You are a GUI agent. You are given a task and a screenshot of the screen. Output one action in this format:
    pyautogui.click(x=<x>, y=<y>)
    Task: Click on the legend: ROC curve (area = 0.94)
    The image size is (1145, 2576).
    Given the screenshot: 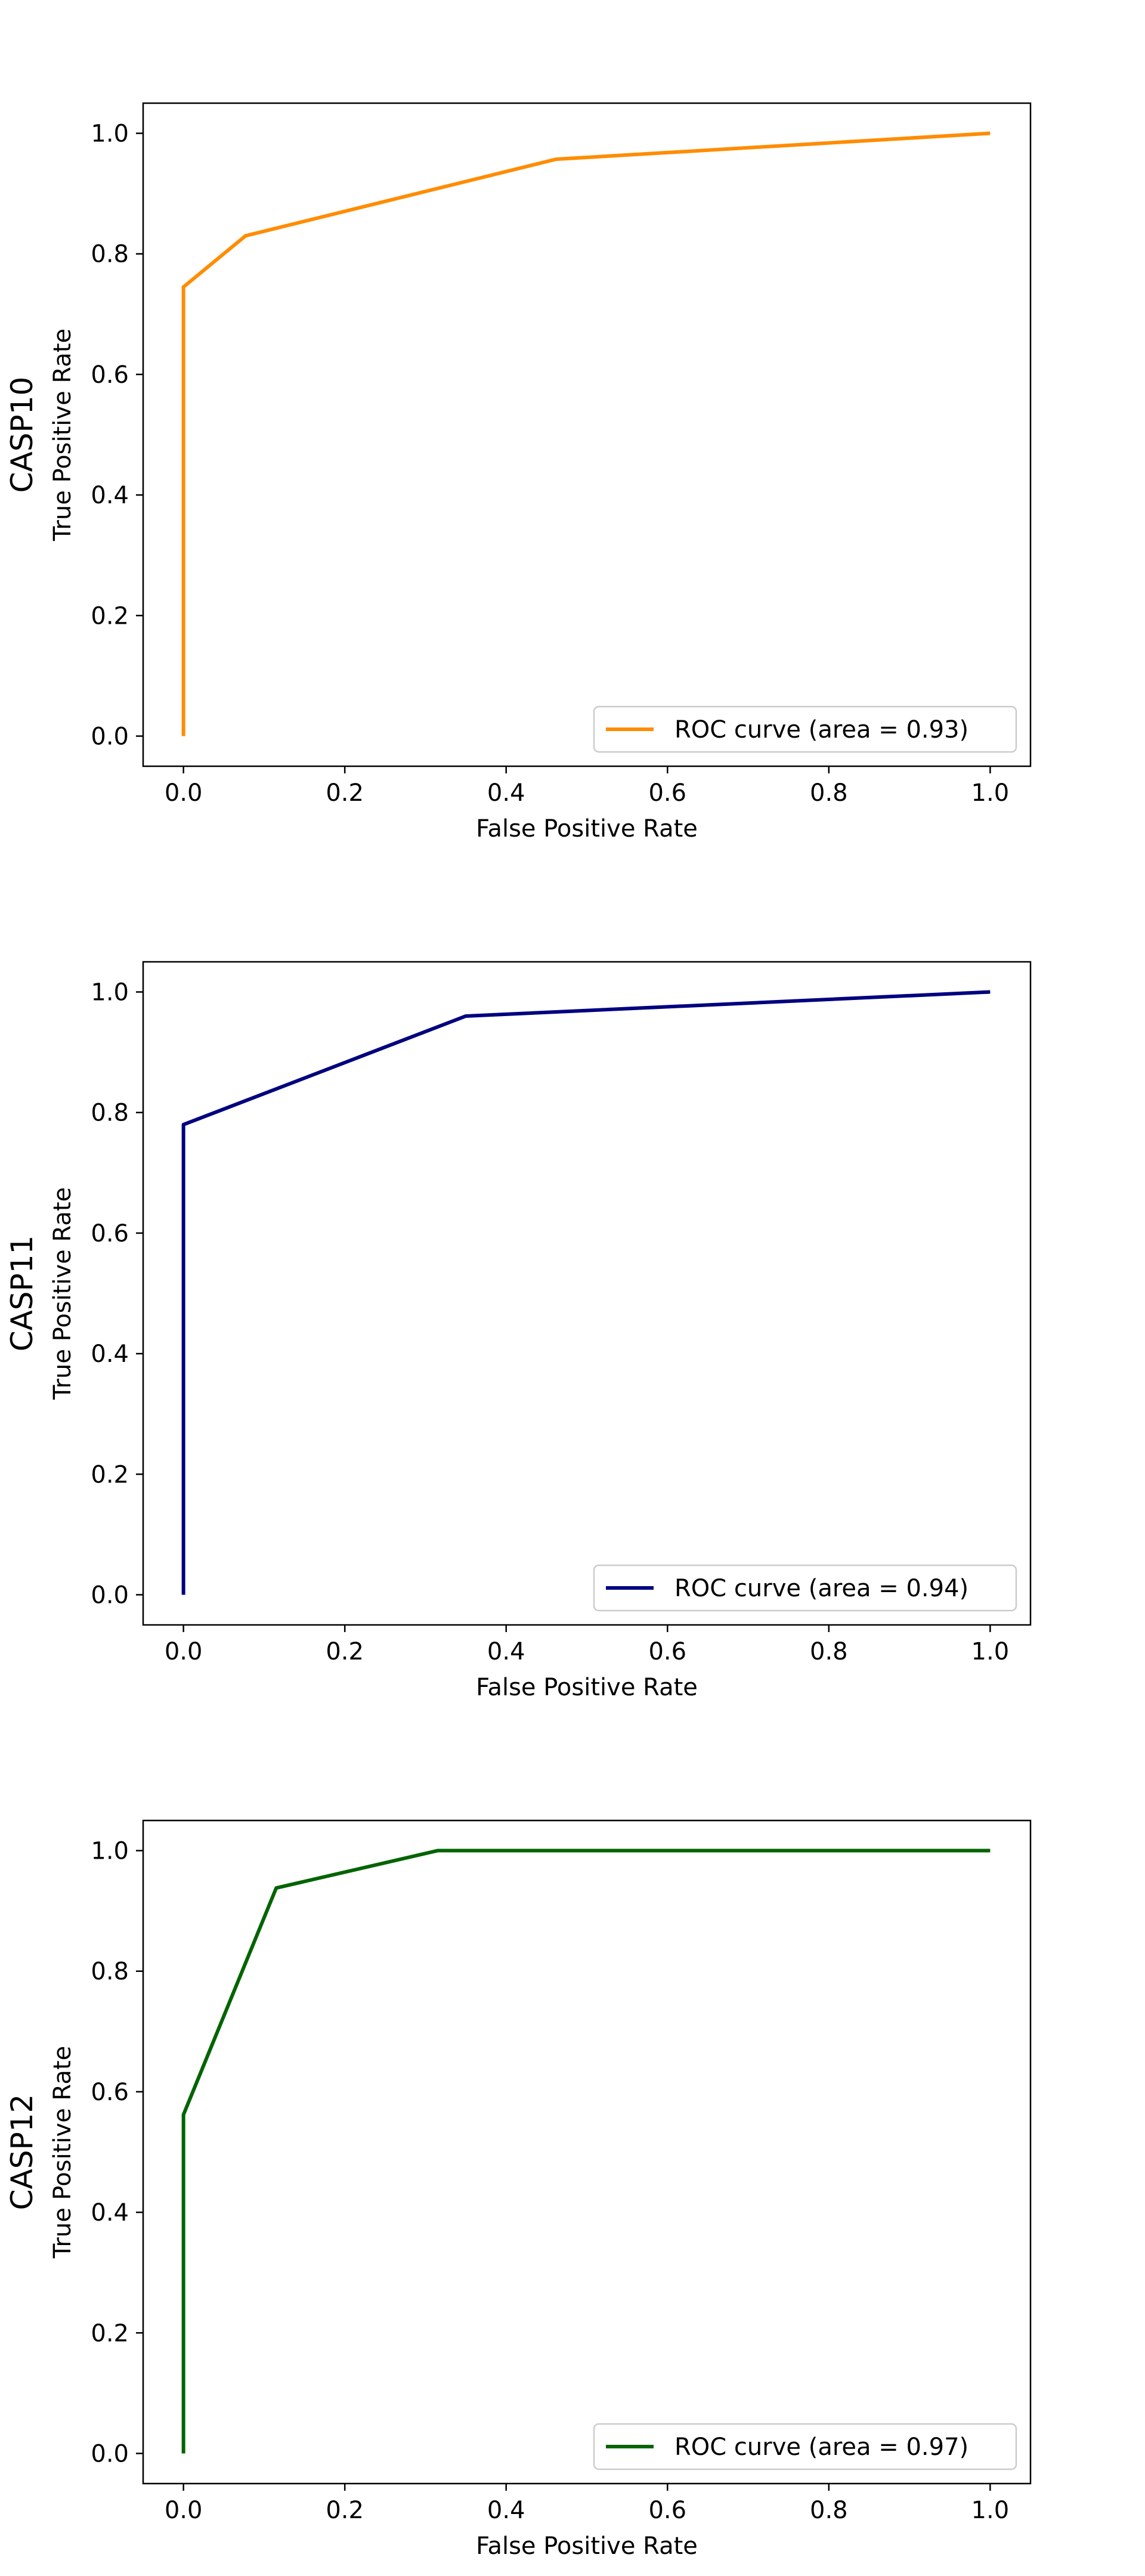 What is the action you would take?
    pyautogui.click(x=805, y=1588)
    